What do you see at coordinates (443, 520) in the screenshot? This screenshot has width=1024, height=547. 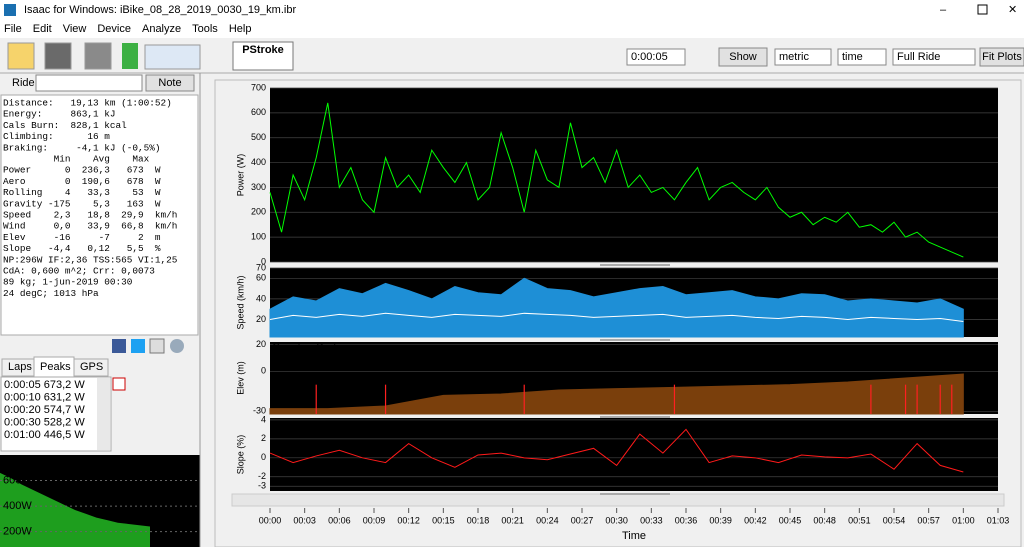 I see `x-tick-label: 00:15` at bounding box center [443, 520].